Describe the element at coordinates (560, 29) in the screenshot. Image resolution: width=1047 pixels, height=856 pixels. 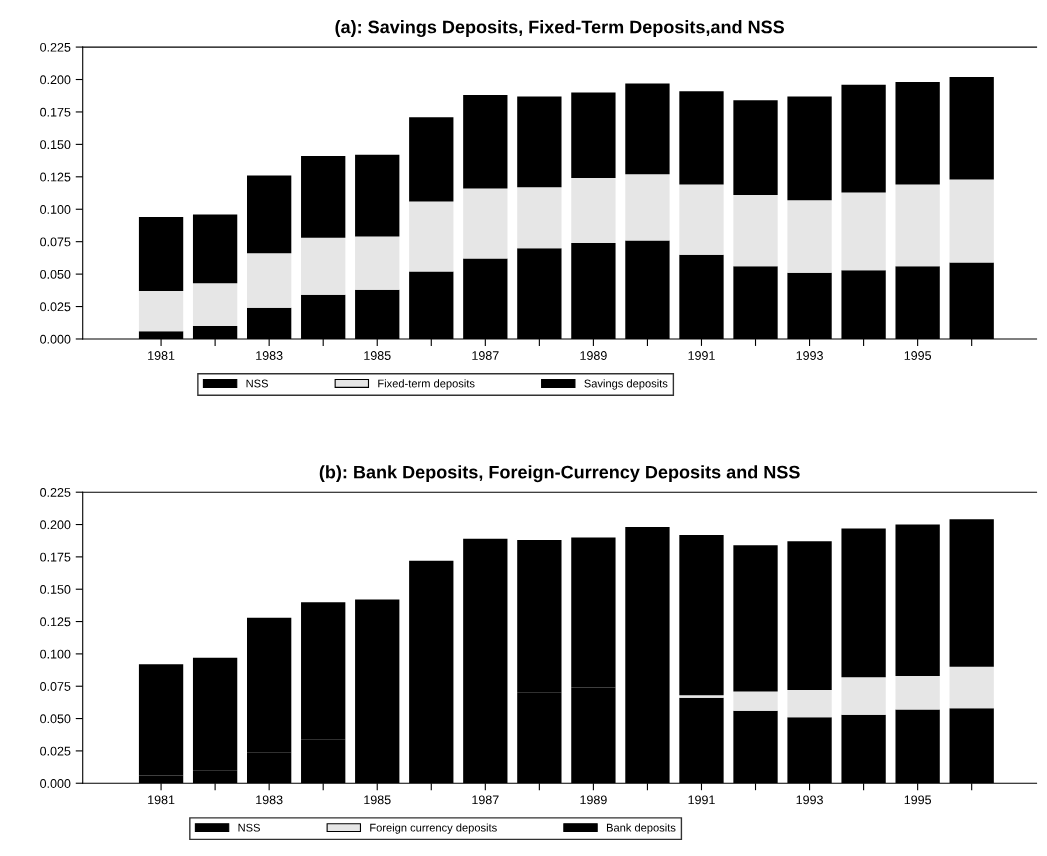
I see `chart-title: (a): Savings Deposits, Fixed-Term Deposits,and NSS` at that location.